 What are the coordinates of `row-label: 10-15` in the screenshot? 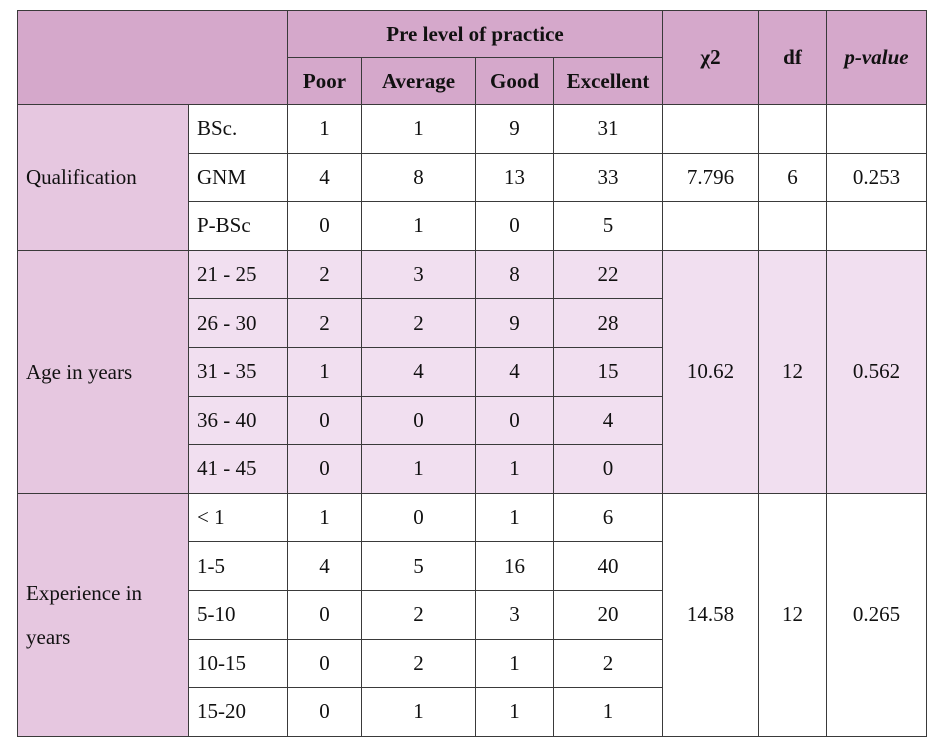 It's located at (238, 663).